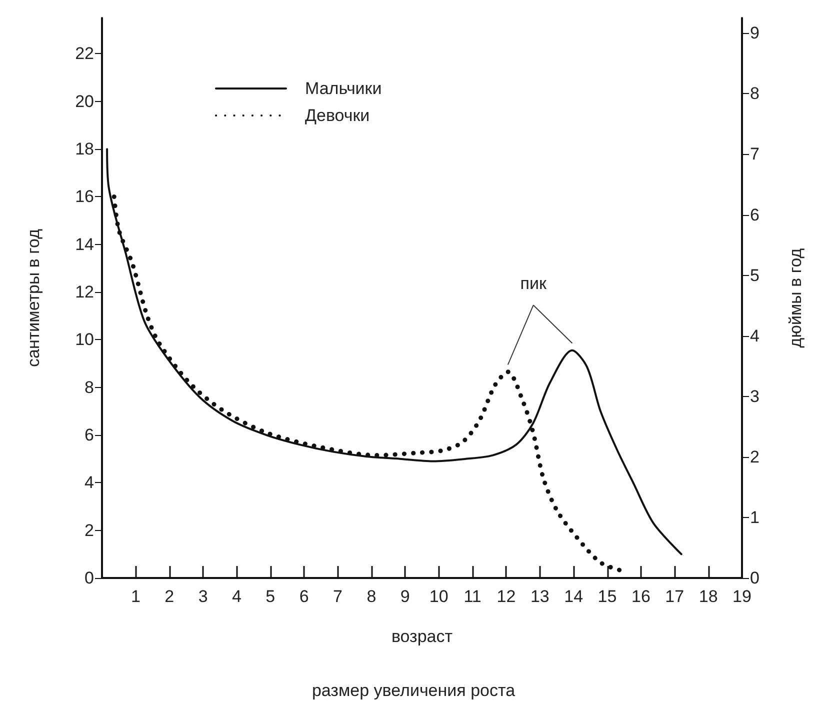 Image resolution: width=827 pixels, height=709 pixels. What do you see at coordinates (89, 387) in the screenshot?
I see `y-tick-label: 8` at bounding box center [89, 387].